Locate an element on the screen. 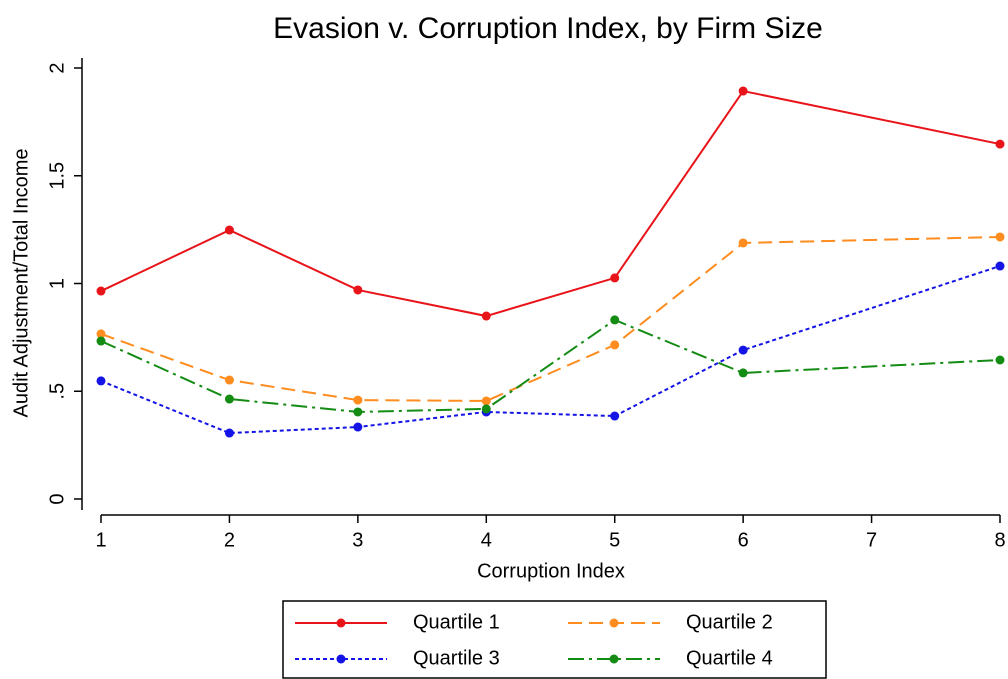  x-axis-title: Corruption Index is located at coordinates (551, 571).